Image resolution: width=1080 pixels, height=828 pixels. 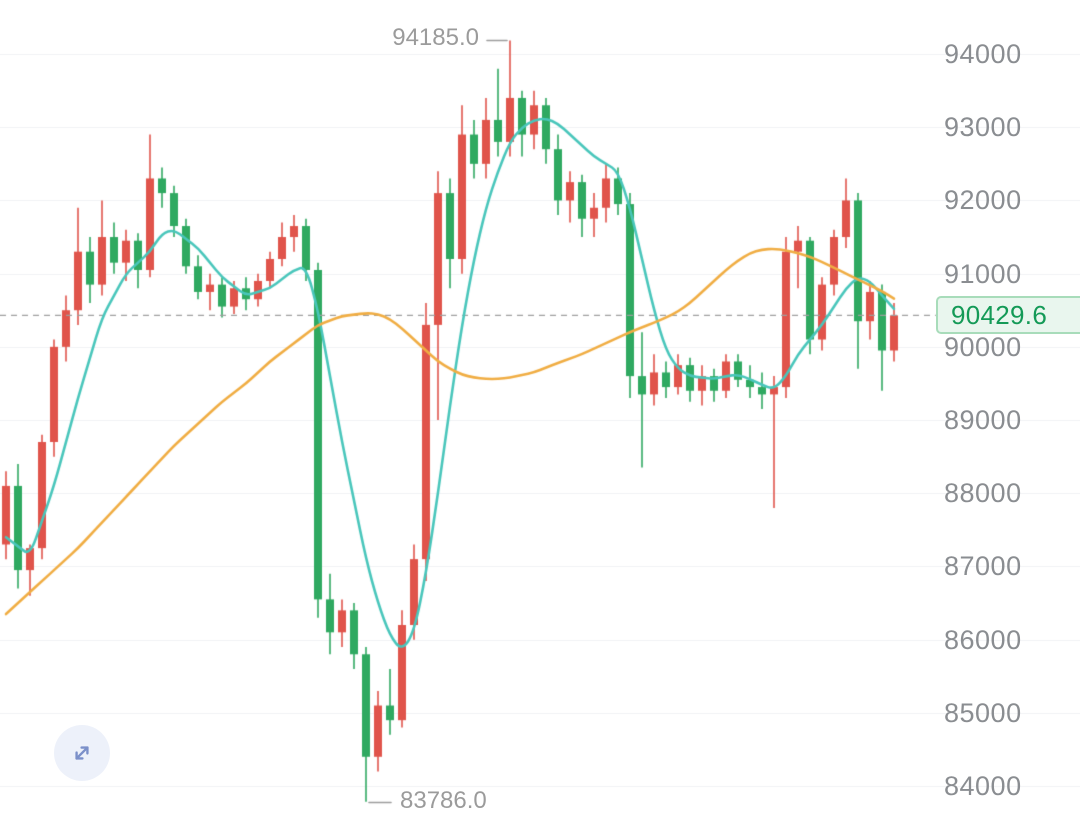 What do you see at coordinates (983, 200) in the screenshot?
I see `price-axis-tick: 92000` at bounding box center [983, 200].